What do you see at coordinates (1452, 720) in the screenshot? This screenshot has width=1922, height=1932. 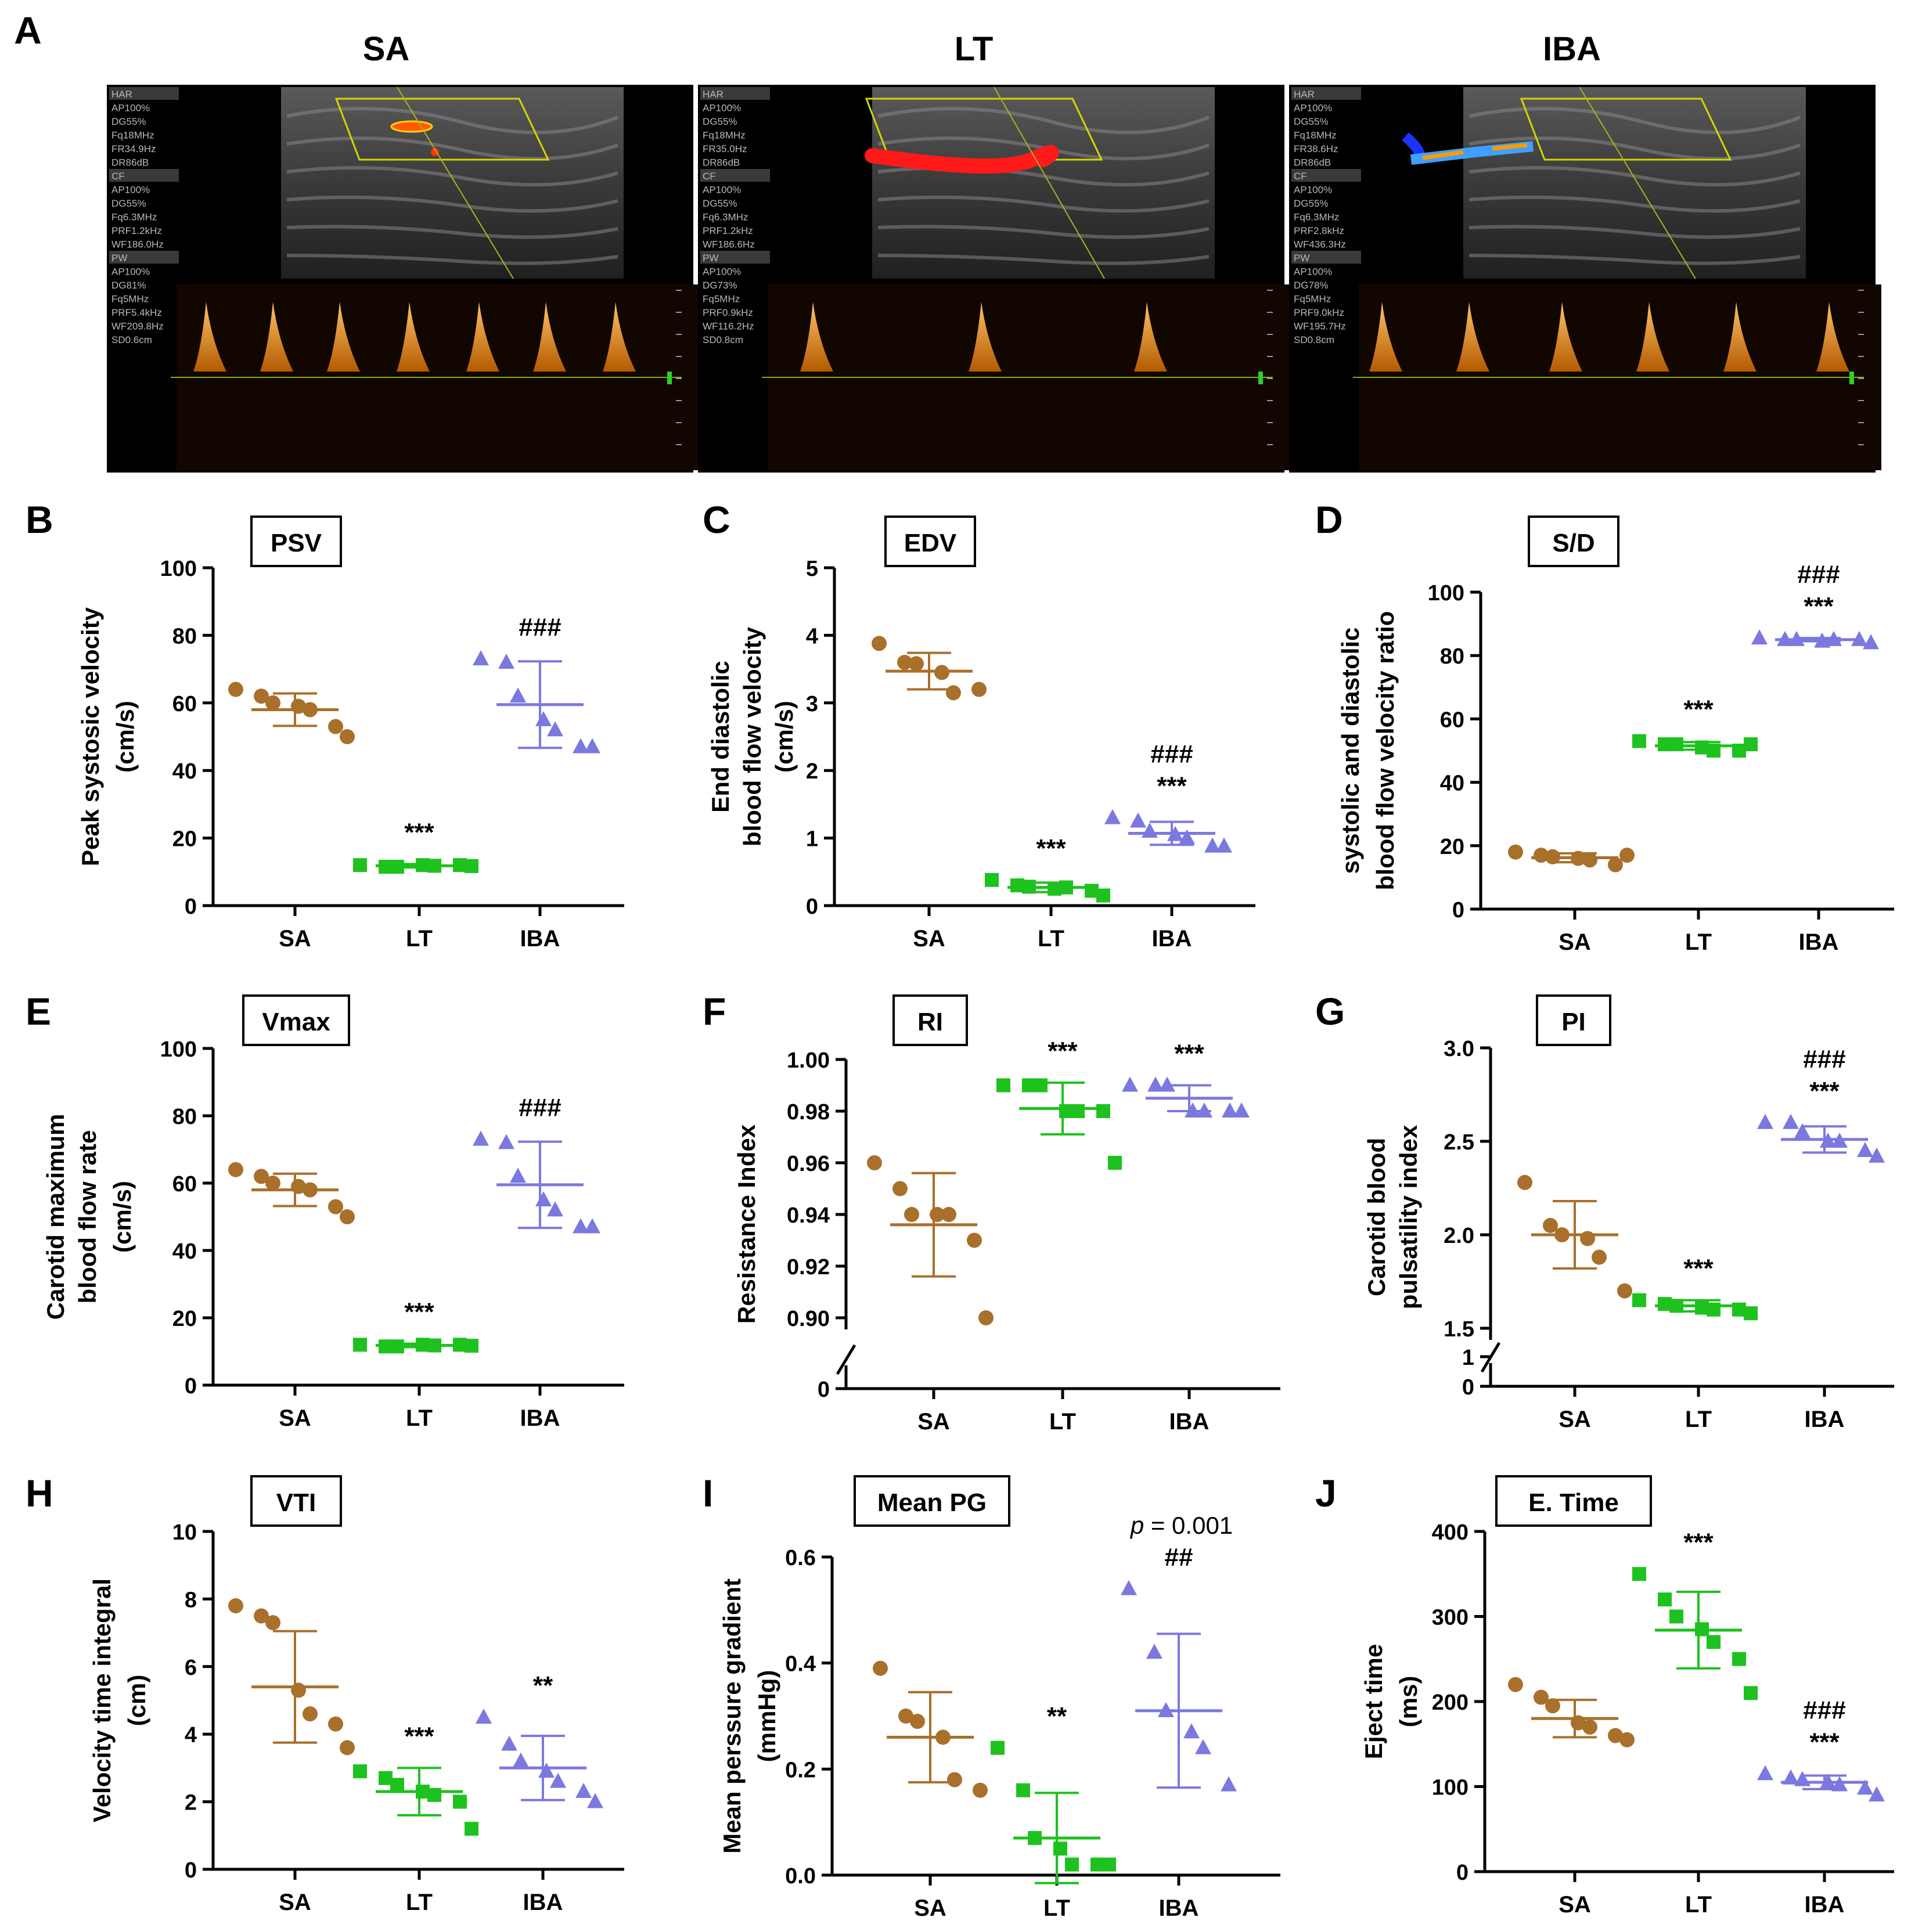 I see `y-tick-label: 60` at bounding box center [1452, 720].